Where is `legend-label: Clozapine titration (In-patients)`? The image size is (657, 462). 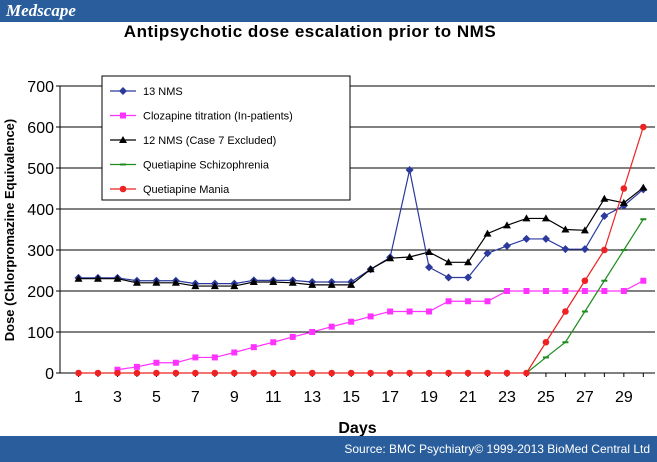
legend-label: Clozapine titration (In-patients) is located at coordinates (218, 117).